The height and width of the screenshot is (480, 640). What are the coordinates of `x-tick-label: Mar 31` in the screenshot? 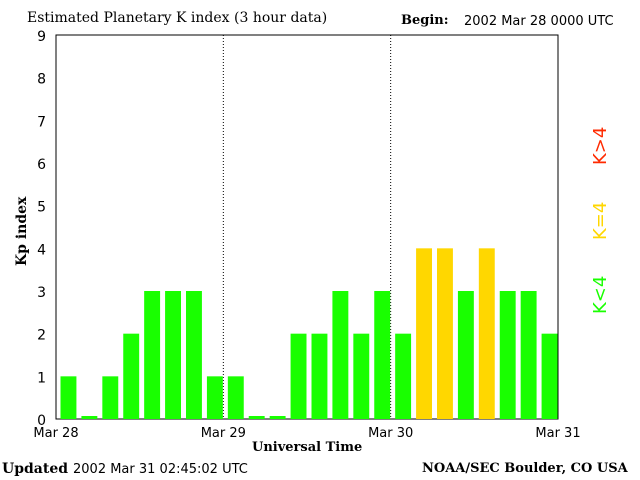 It's located at (557, 433).